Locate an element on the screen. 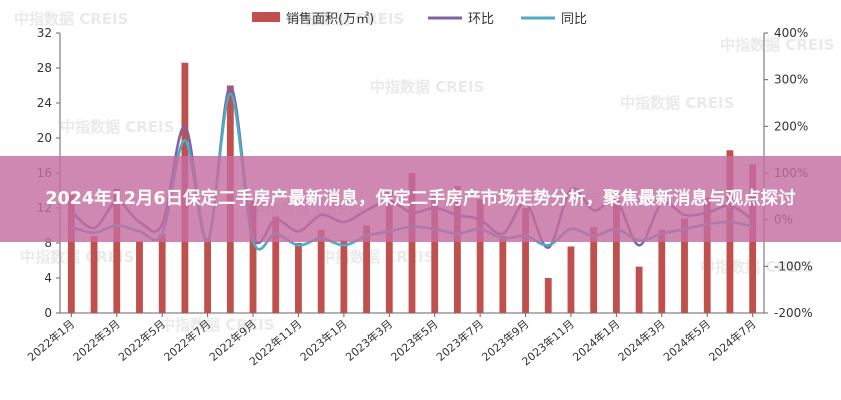  left-tick-label: 8 is located at coordinates (48, 243).